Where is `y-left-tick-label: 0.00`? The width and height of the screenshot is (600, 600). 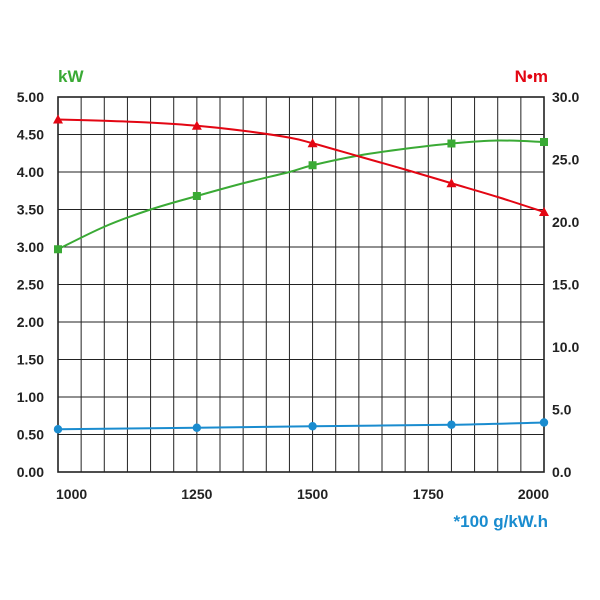 y-left-tick-label: 0.00 is located at coordinates (30, 472).